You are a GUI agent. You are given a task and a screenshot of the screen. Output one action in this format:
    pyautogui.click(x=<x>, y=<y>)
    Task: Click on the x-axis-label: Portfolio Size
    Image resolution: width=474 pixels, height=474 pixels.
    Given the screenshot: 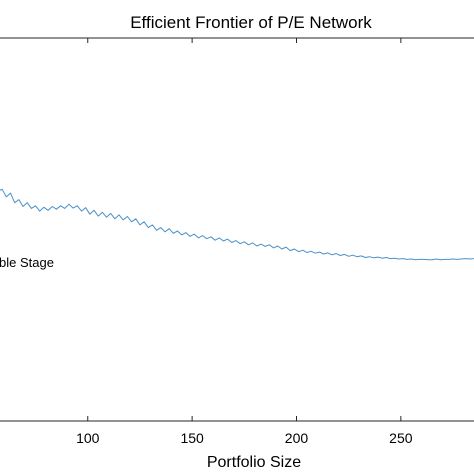 What is the action you would take?
    pyautogui.click(x=254, y=462)
    